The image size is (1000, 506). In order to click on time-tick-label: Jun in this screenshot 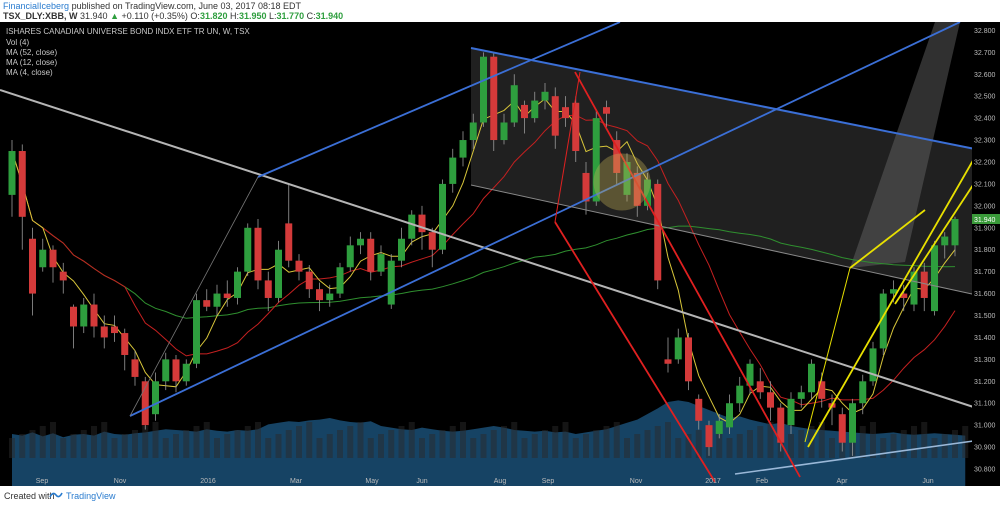, I will do `click(421, 481)`.